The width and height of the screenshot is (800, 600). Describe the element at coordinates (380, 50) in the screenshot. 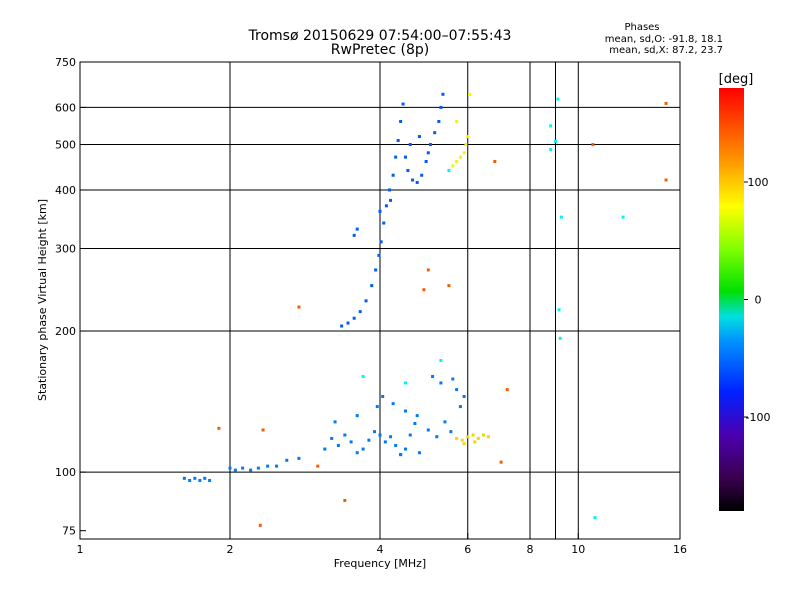

I see `chart-subtitle: RwPretec (8p)` at that location.